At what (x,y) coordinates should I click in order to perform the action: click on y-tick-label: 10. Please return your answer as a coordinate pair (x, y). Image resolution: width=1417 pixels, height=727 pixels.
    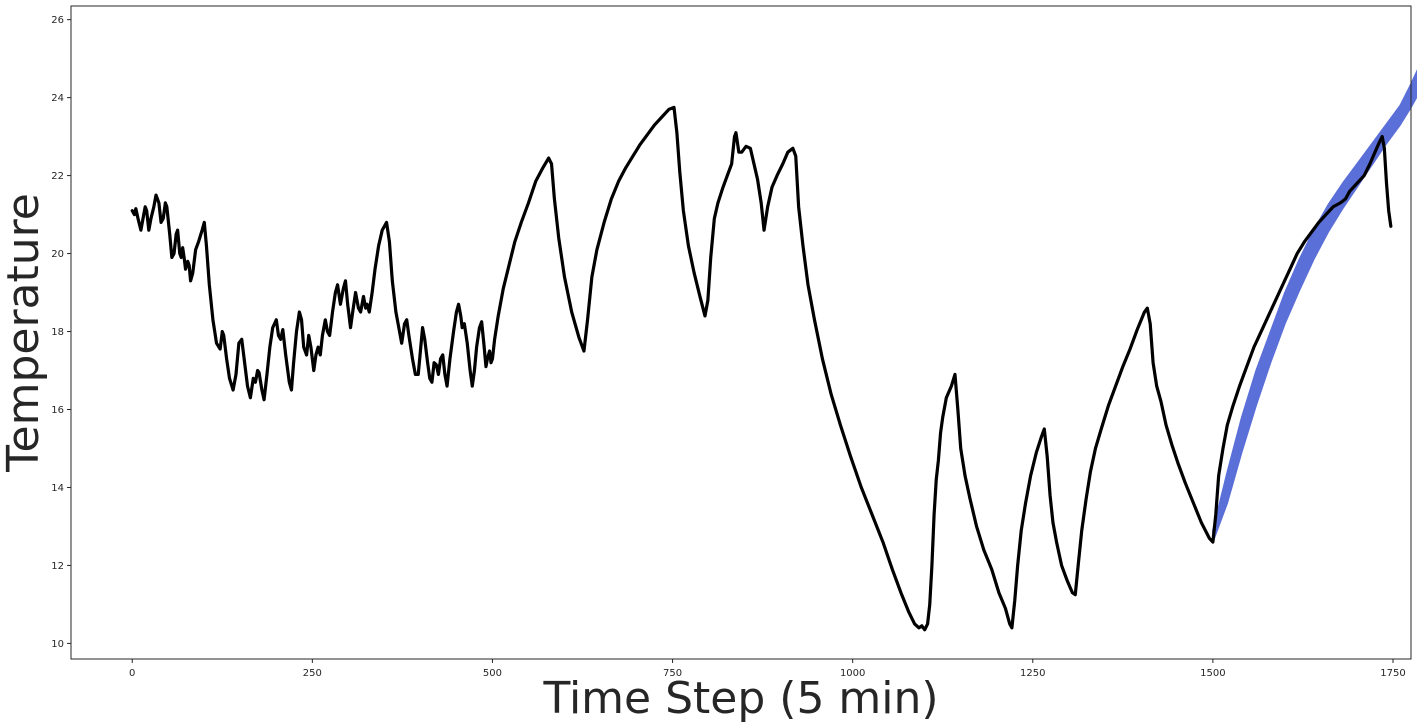
    Looking at the image, I should click on (57, 644).